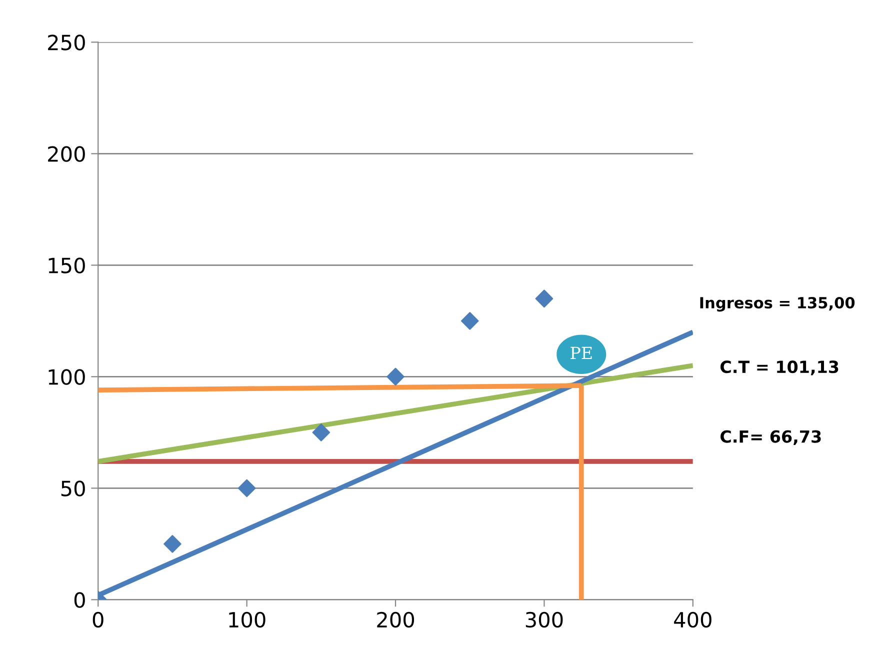  Describe the element at coordinates (777, 304) in the screenshot. I see `text: Ingresos = 135,00` at that location.